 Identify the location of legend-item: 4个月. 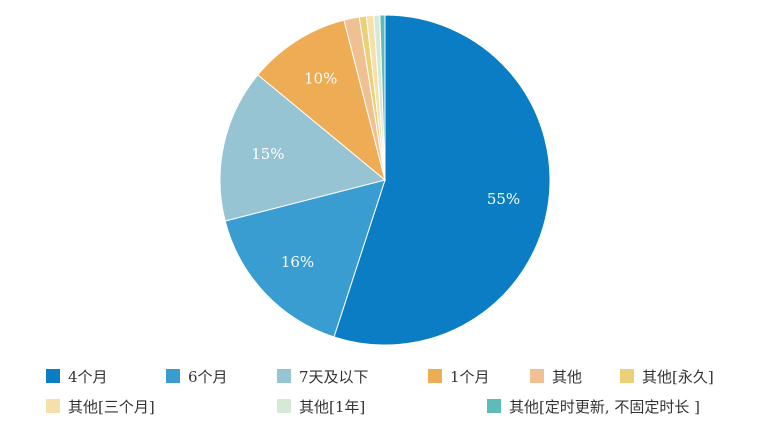
(77, 376).